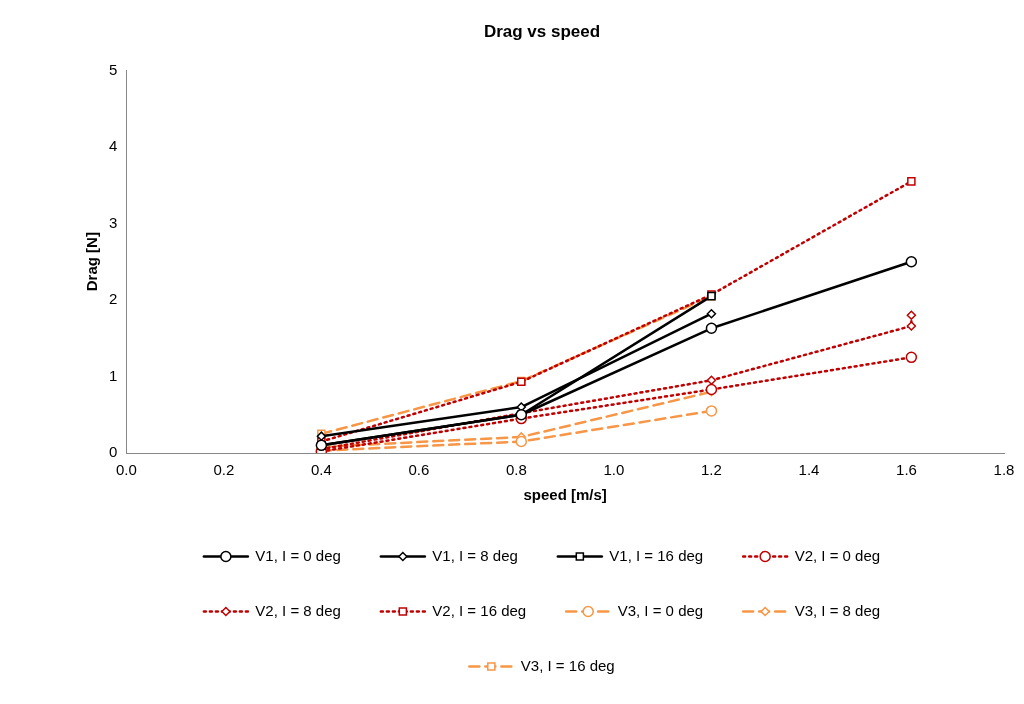  What do you see at coordinates (1004, 470) in the screenshot?
I see `x-tick-label: 1.8` at bounding box center [1004, 470].